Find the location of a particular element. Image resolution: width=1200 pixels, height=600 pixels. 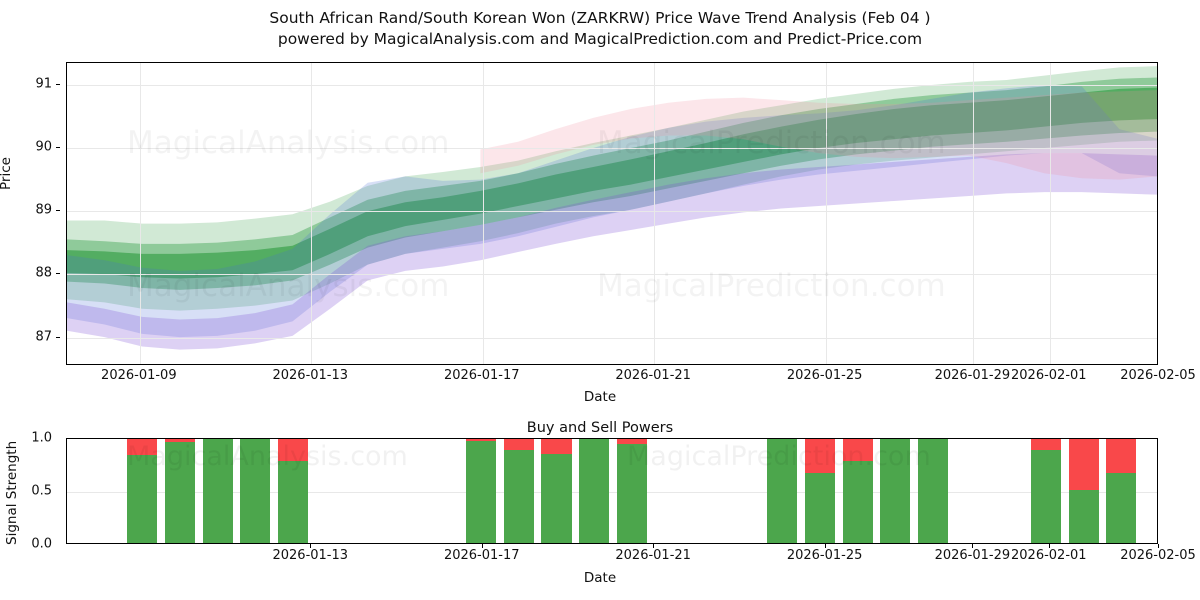

signal-x-axis-title: Date is located at coordinates (600, 578).